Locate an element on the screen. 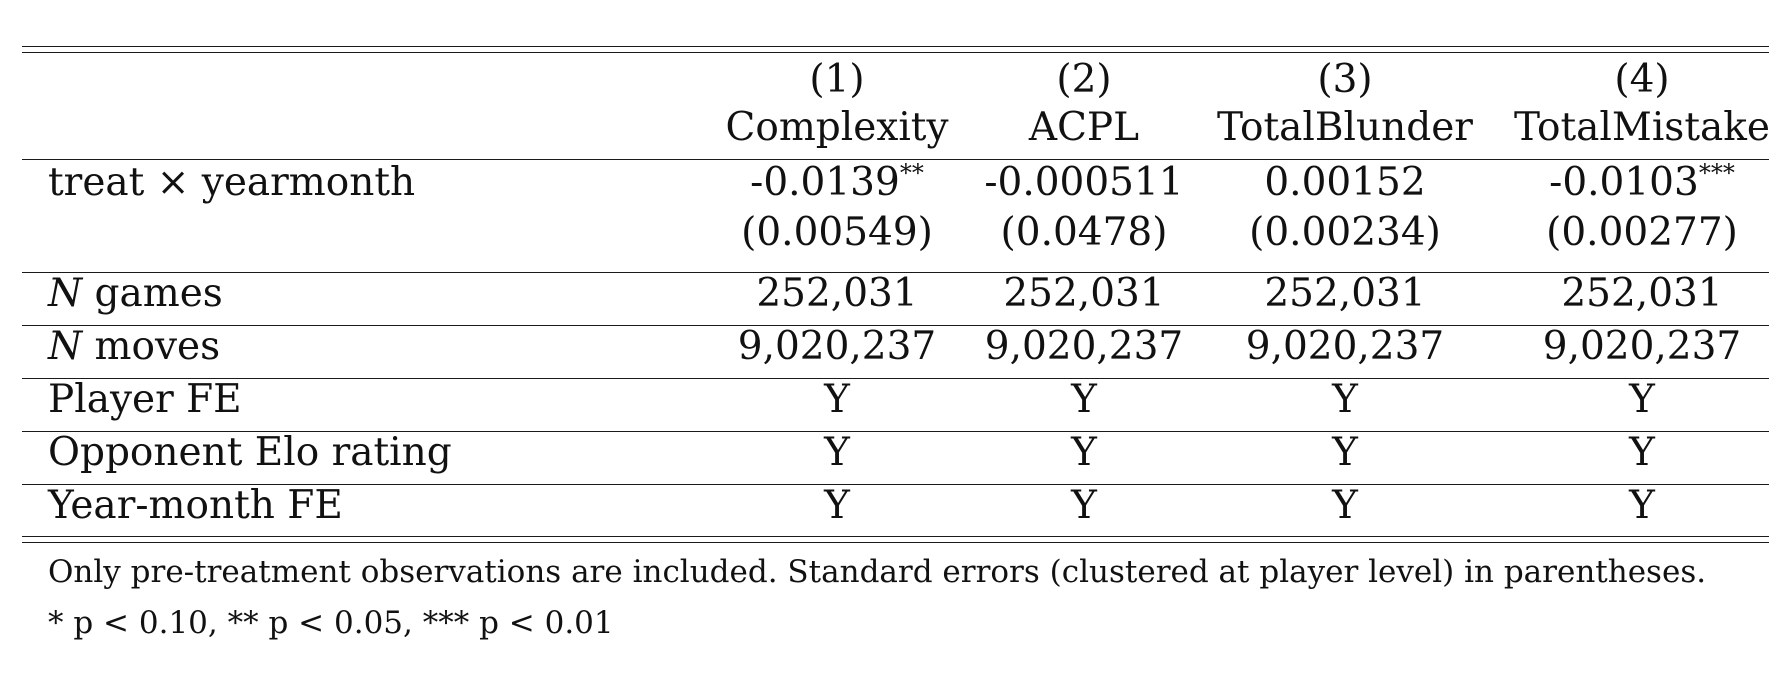 The width and height of the screenshot is (1791, 688). se-3: (0.00234) is located at coordinates (1345, 232).